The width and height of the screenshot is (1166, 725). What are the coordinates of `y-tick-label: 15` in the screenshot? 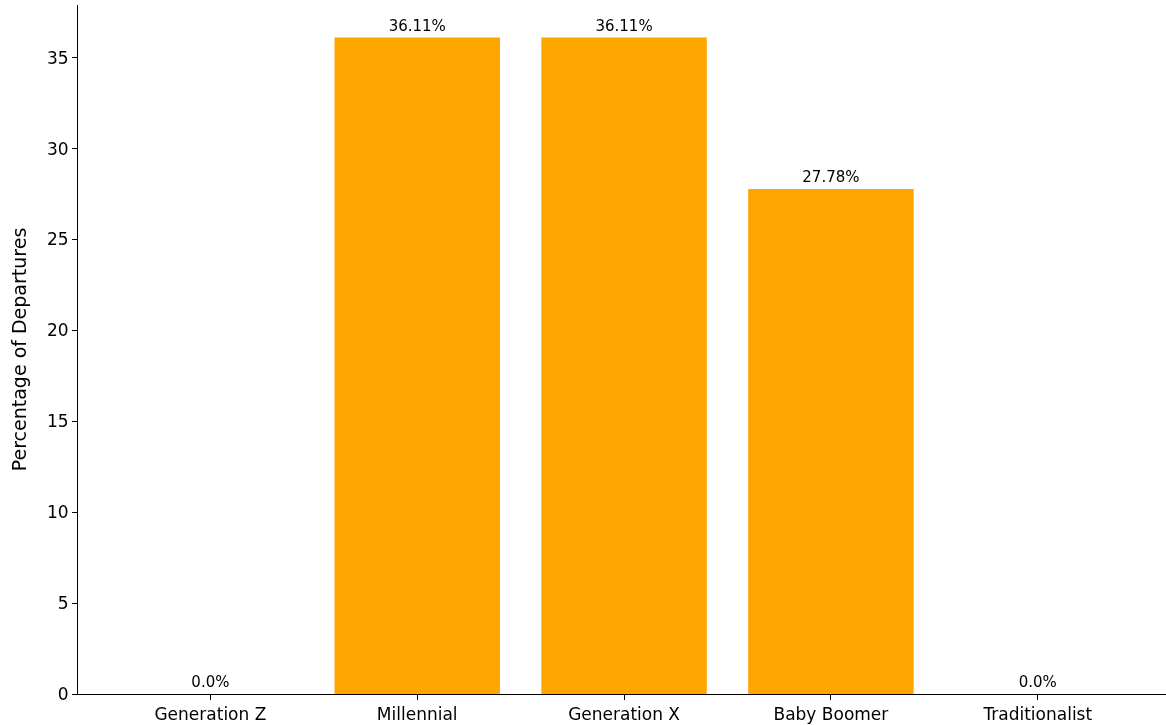 It's located at (57, 421).